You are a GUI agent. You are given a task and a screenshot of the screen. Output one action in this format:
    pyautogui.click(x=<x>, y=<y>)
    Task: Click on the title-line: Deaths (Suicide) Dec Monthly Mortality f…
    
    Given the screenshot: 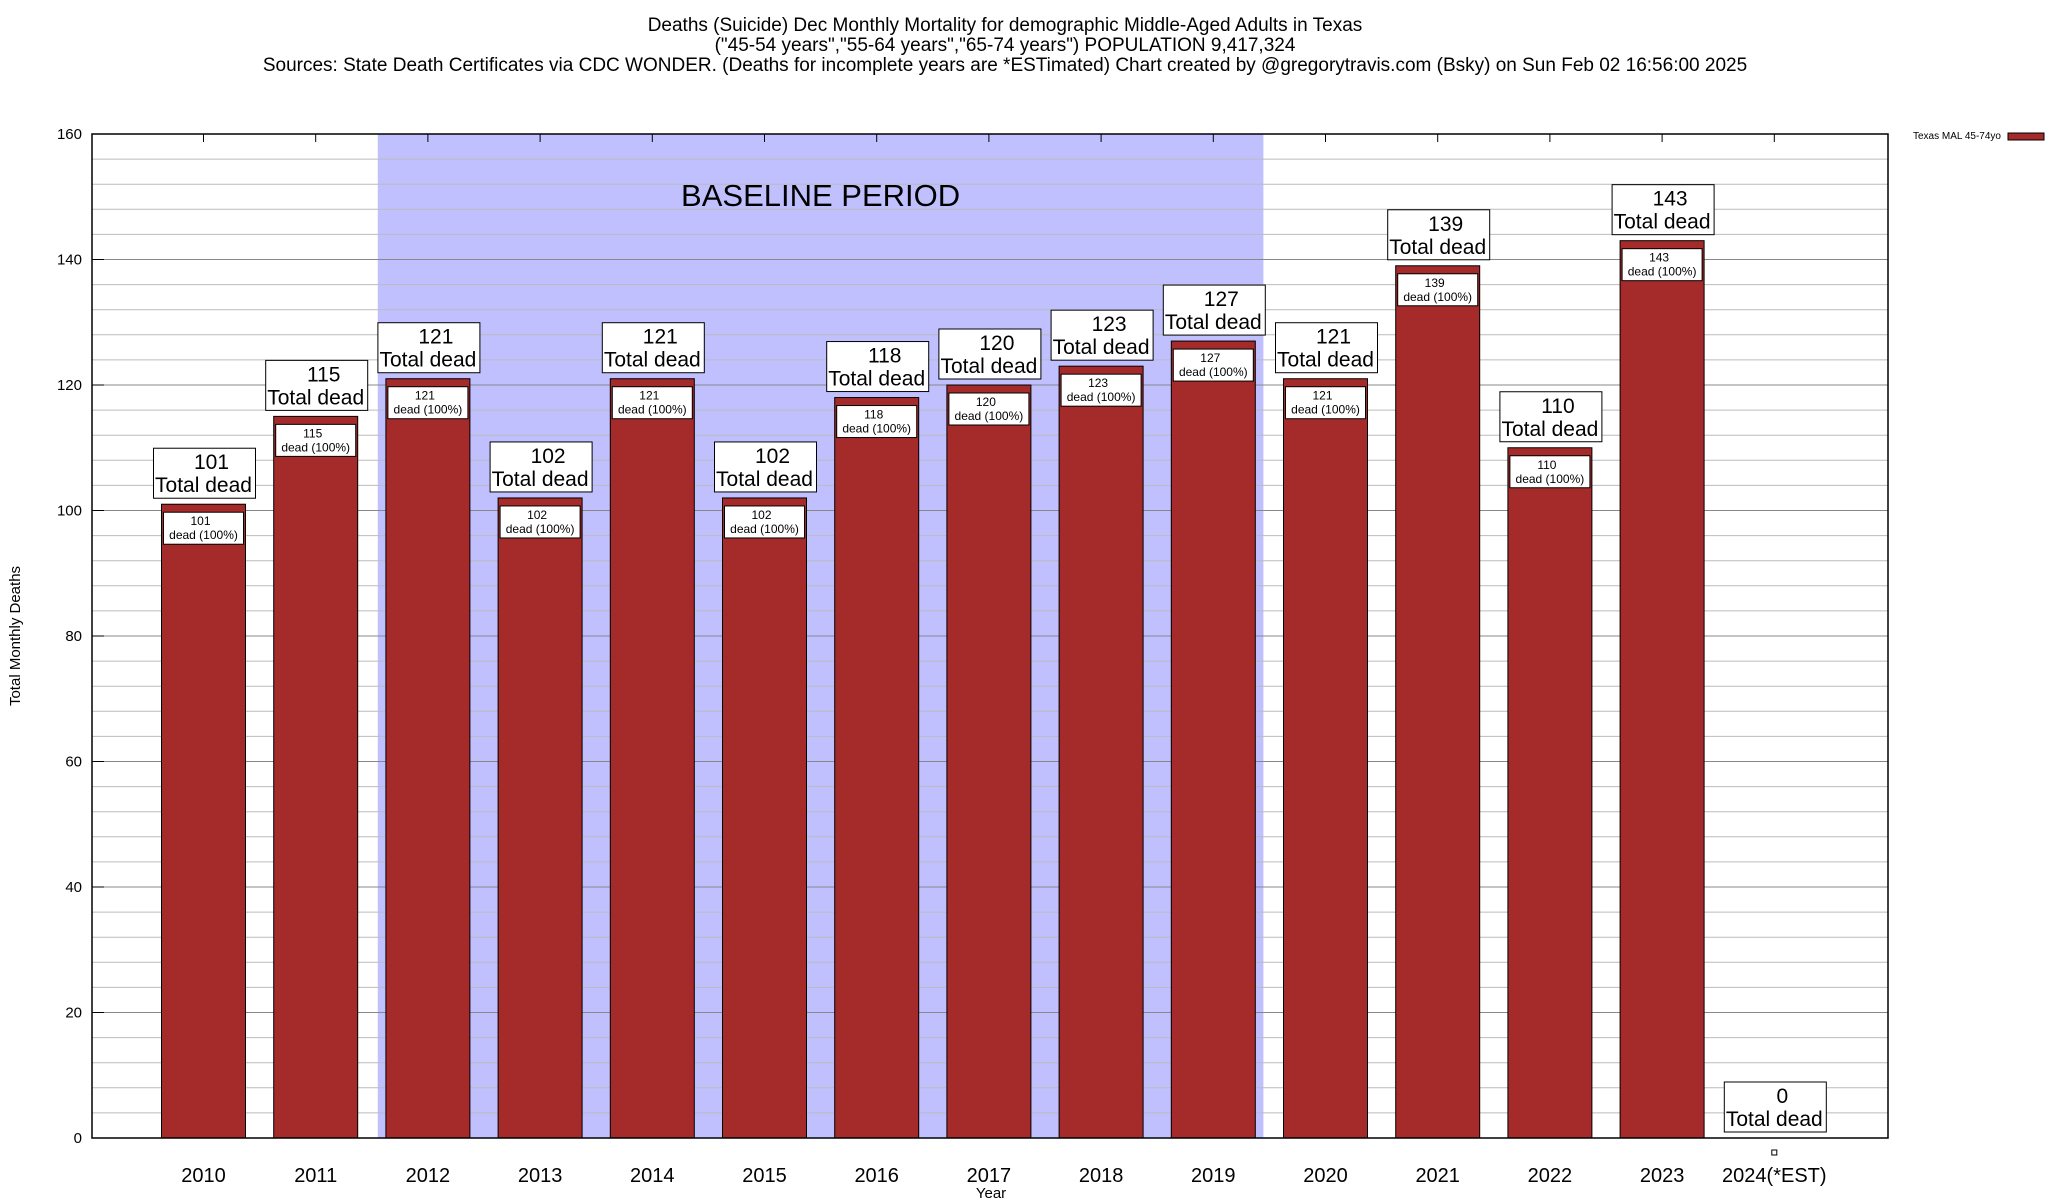 What is the action you would take?
    pyautogui.click(x=1005, y=25)
    